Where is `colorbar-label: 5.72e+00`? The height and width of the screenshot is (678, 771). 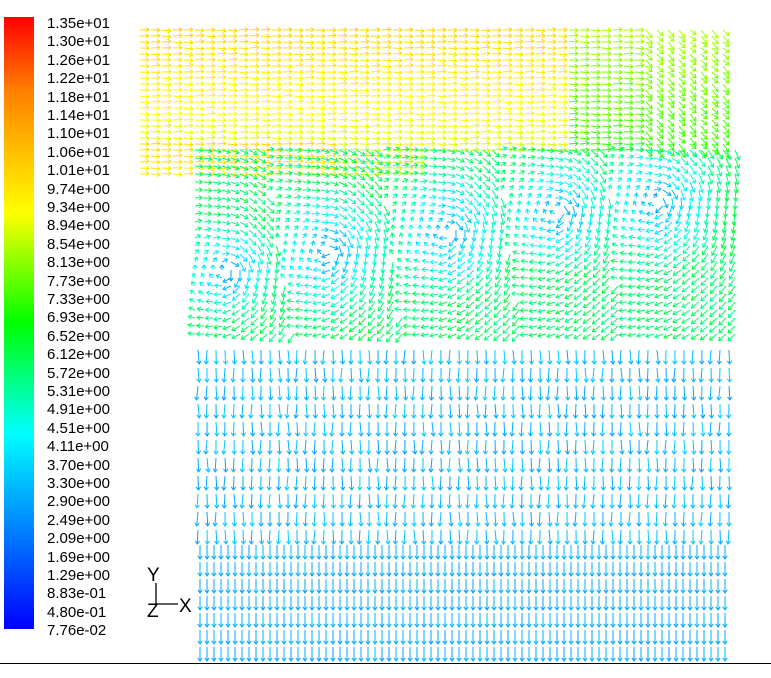
colorbar-label: 5.72e+00 is located at coordinates (78, 373).